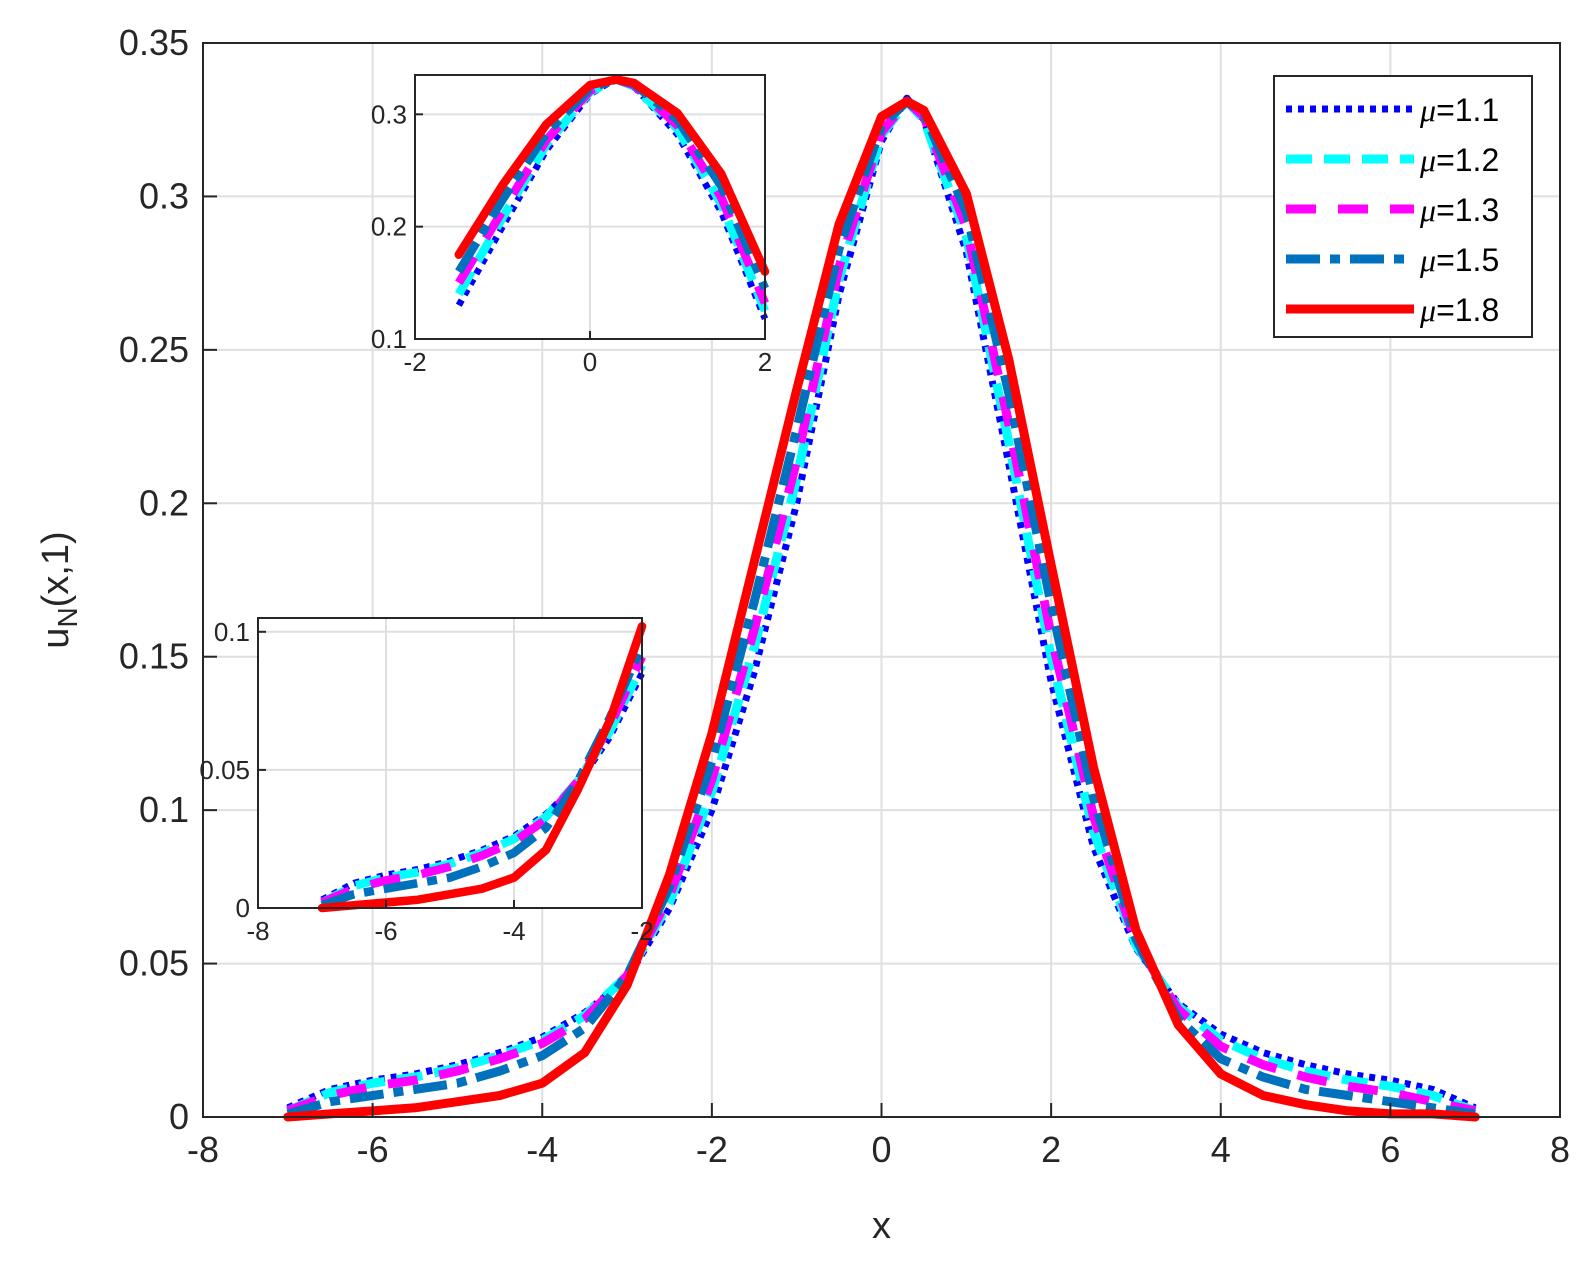 Image resolution: width=1592 pixels, height=1262 pixels. I want to click on inset-peak-series-dashdot-line, so click(612, 183).